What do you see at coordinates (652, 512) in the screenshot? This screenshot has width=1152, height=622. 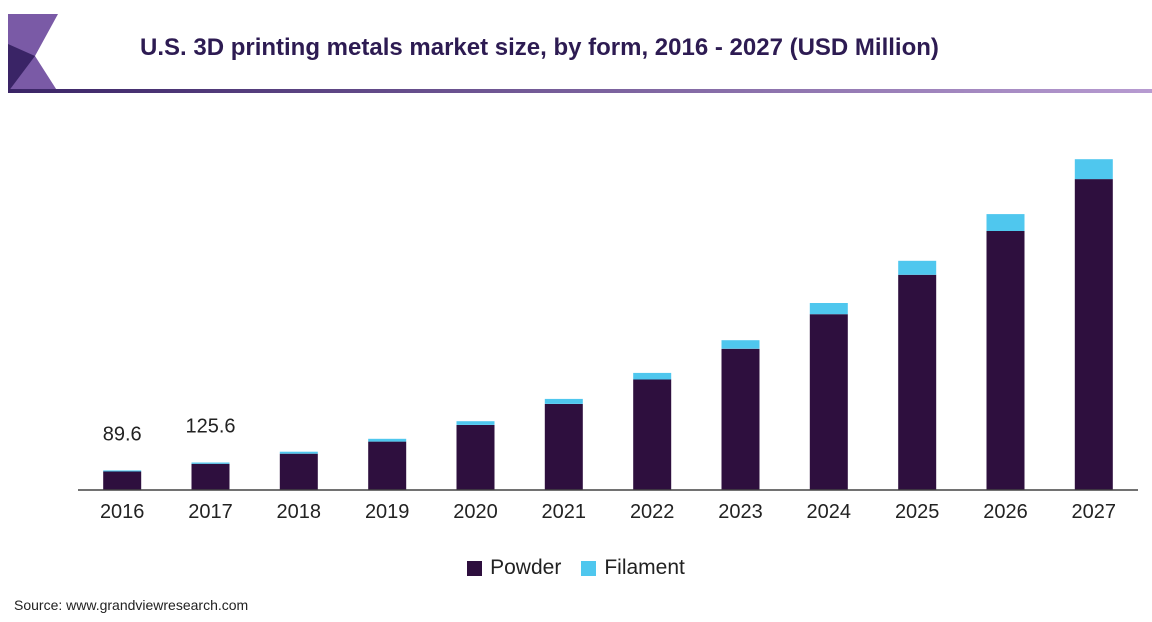 I see `x-tick-label-2022: 2022` at bounding box center [652, 512].